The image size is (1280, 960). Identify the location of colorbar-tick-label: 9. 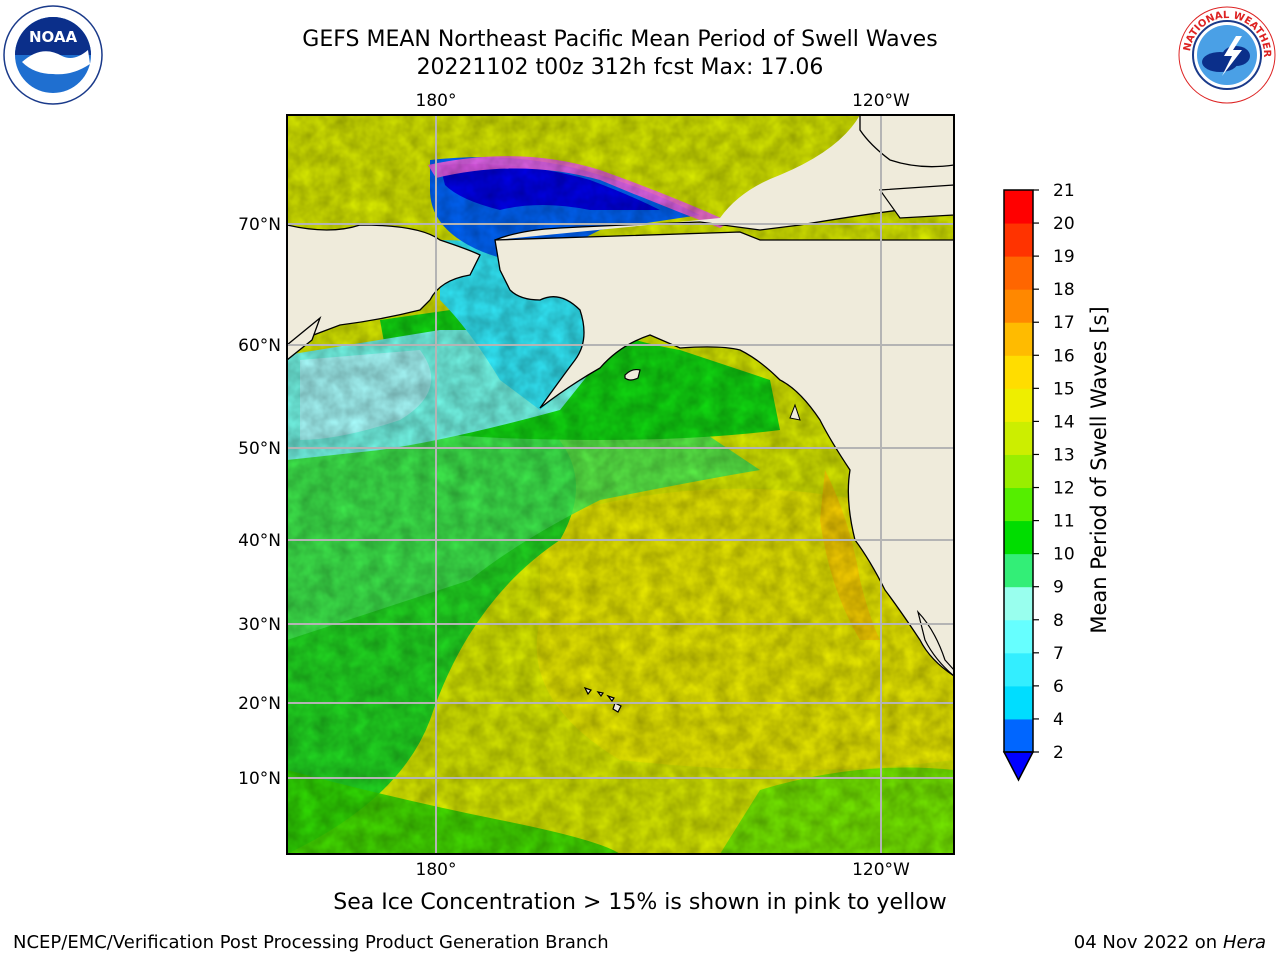
(1058, 588).